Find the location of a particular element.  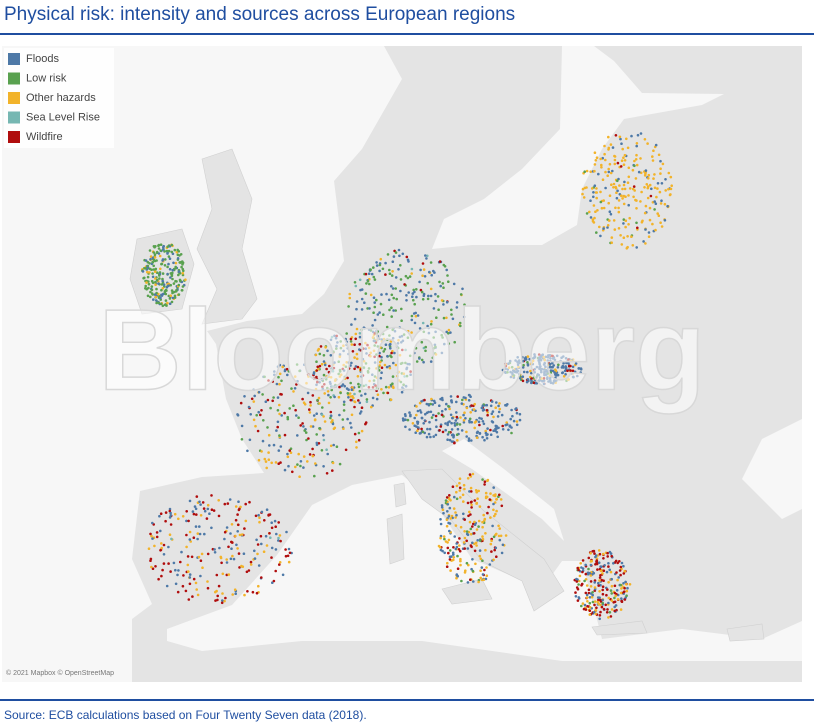

legend-box is located at coordinates (59, 98).